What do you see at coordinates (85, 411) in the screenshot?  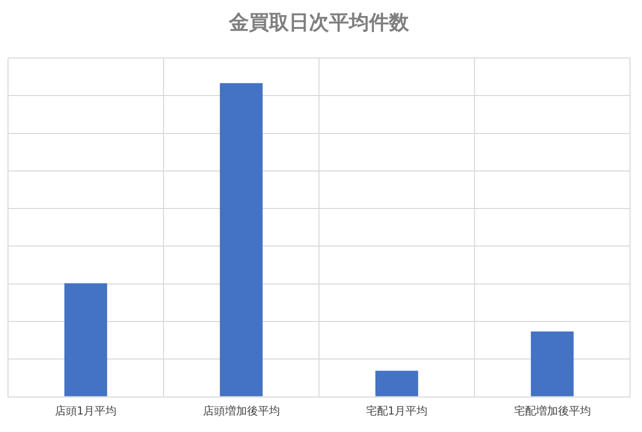 I see `x-tick-label: 店頭1月平均` at bounding box center [85, 411].